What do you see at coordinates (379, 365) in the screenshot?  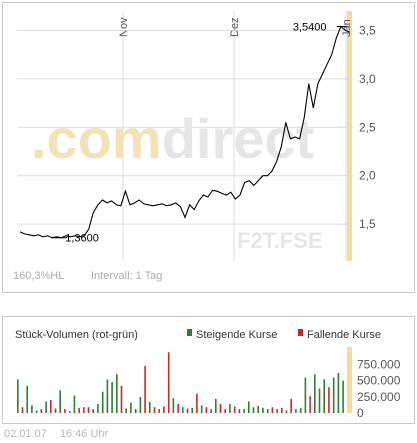 I see `volume-y-tick-label: 750.000` at bounding box center [379, 365].